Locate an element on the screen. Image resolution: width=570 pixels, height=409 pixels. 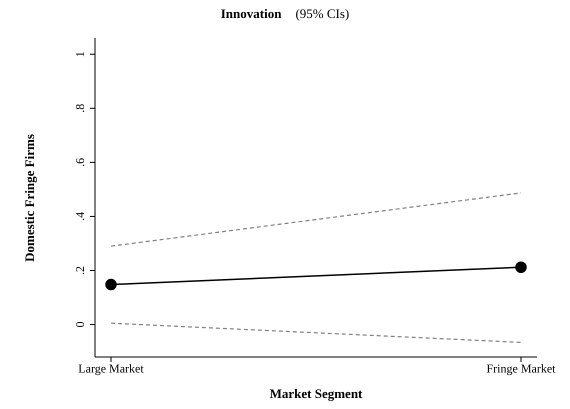
chart-title: Innovation is located at coordinates (251, 13).